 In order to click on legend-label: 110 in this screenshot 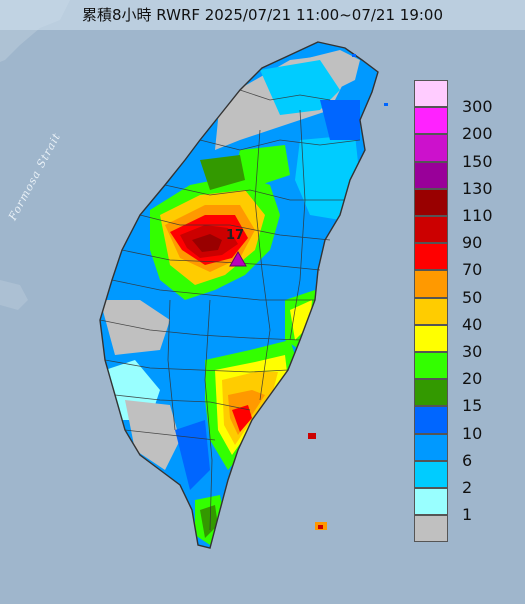, I will do `click(477, 215)`.